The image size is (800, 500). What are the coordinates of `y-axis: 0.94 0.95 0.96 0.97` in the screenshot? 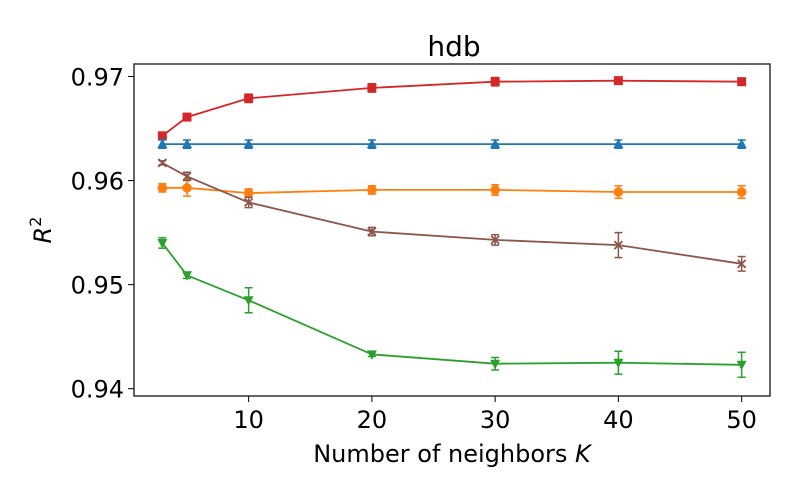 It's located at (102, 233).